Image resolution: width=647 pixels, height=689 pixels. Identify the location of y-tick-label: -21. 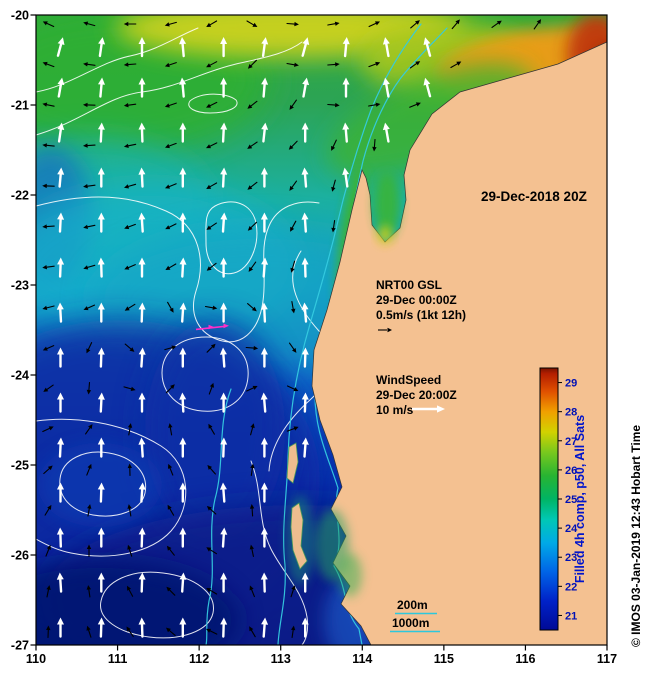
(20, 106).